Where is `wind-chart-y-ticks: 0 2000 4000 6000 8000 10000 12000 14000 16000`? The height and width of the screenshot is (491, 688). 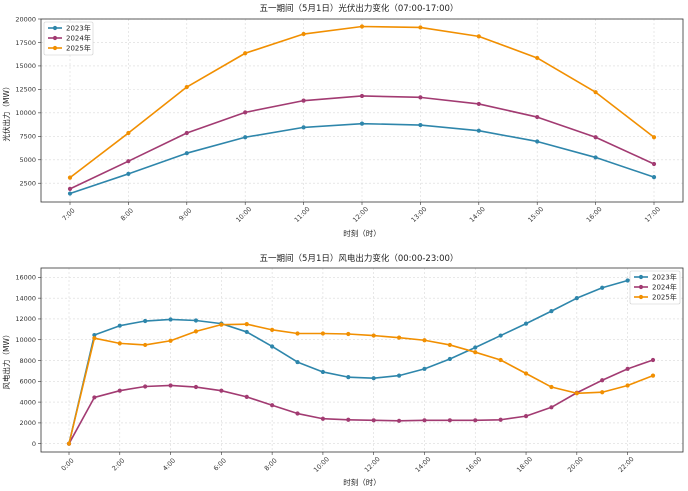 wind-chart-y-ticks: 0 2000 4000 6000 8000 10000 12000 14000 16000 is located at coordinates (28, 361).